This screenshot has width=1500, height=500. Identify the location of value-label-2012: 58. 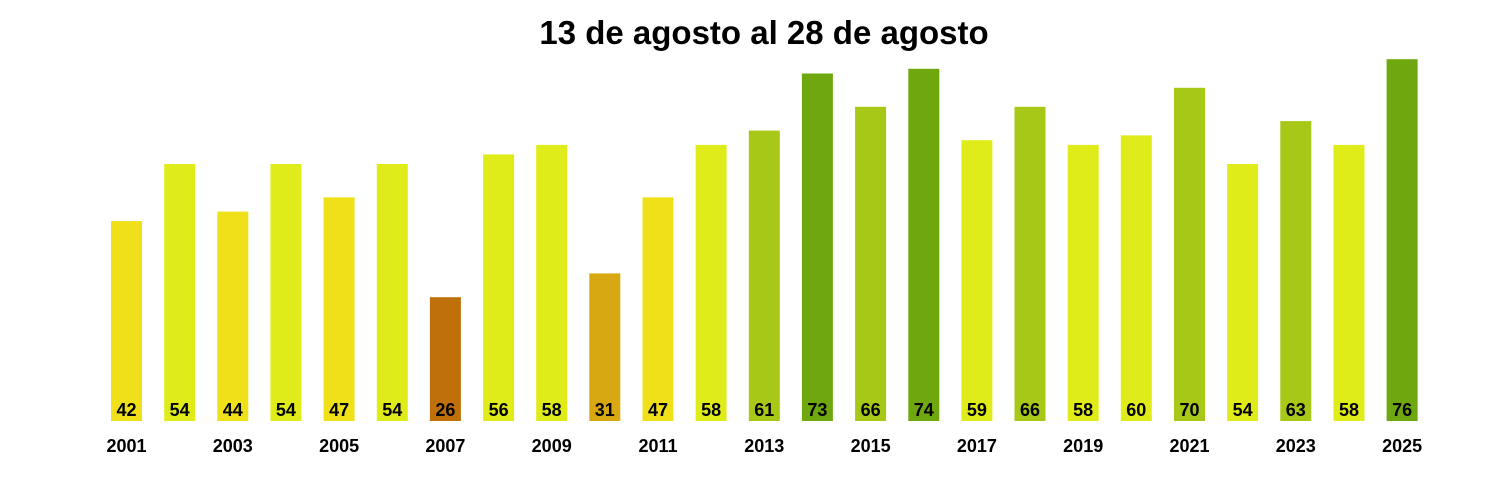
(711, 410).